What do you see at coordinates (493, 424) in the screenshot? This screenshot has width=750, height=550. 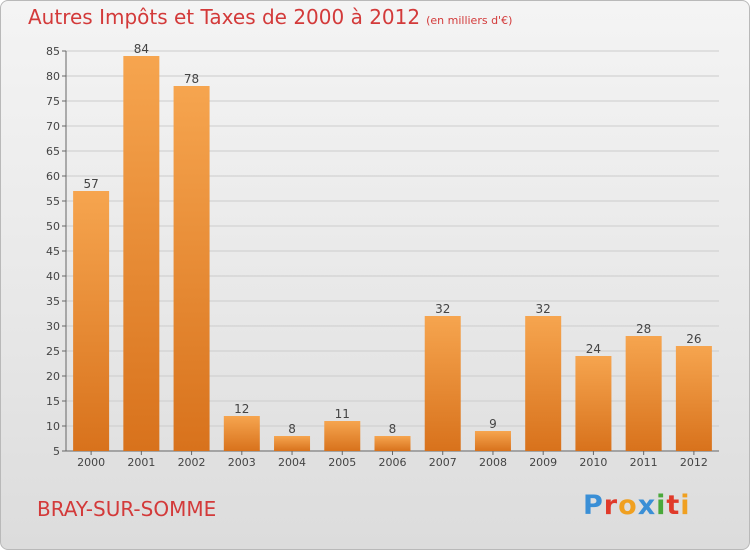 I see `bar-value-label: 9` at bounding box center [493, 424].